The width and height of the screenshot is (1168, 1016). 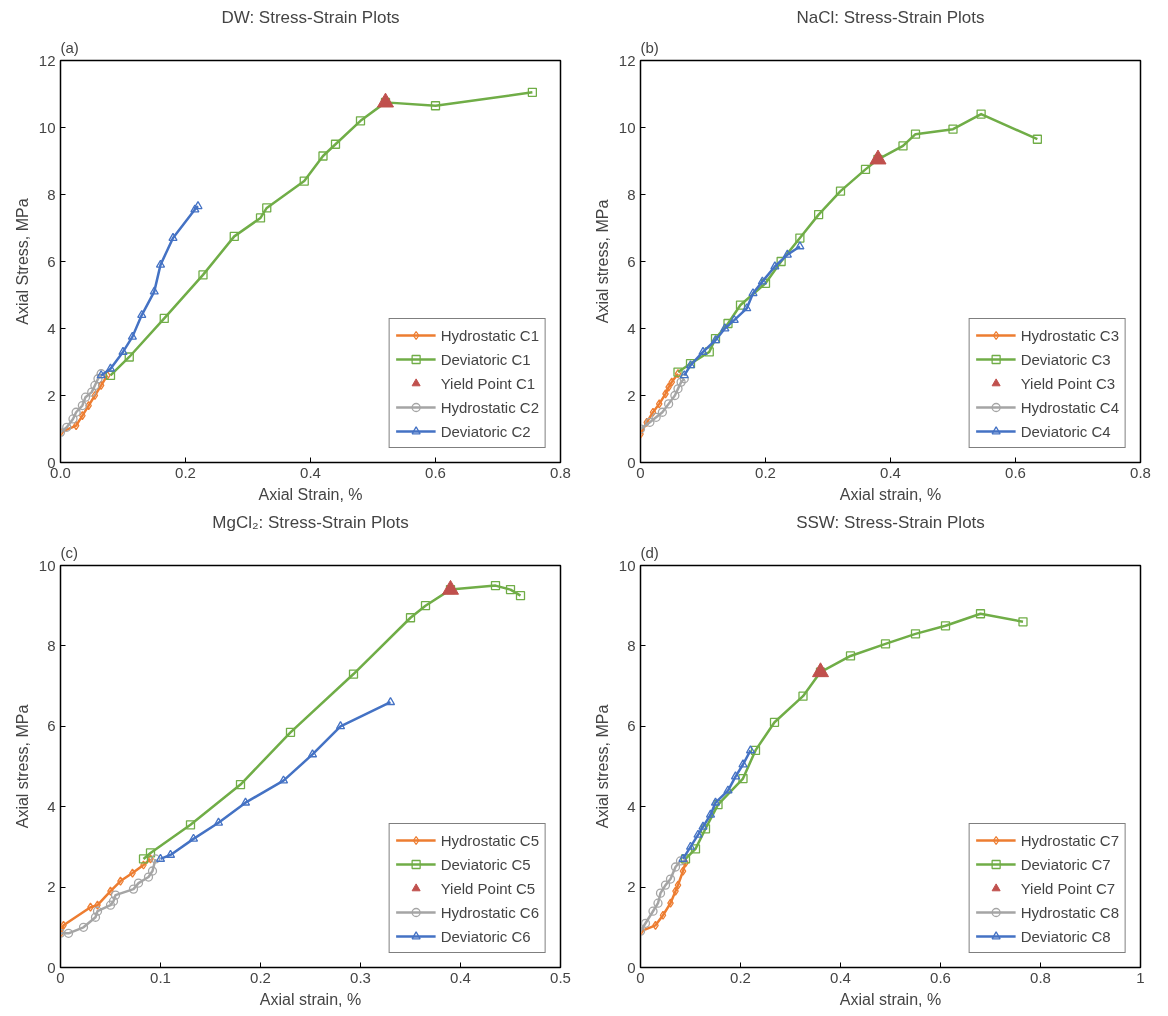 What do you see at coordinates (485, 864) in the screenshot?
I see `legend-label: Deviatoric C5` at bounding box center [485, 864].